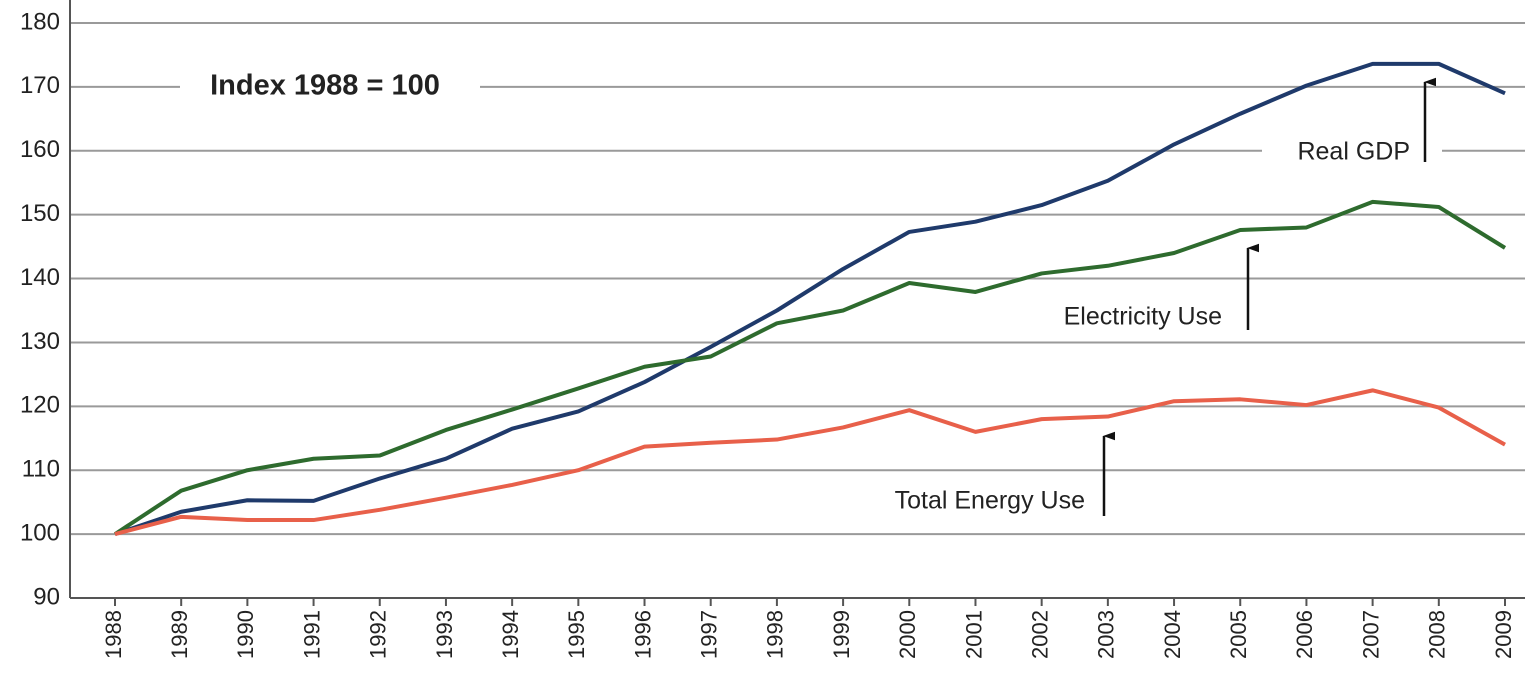 The height and width of the screenshot is (682, 1525). What do you see at coordinates (1039, 634) in the screenshot?
I see `x-tick-label: 2002` at bounding box center [1039, 634].